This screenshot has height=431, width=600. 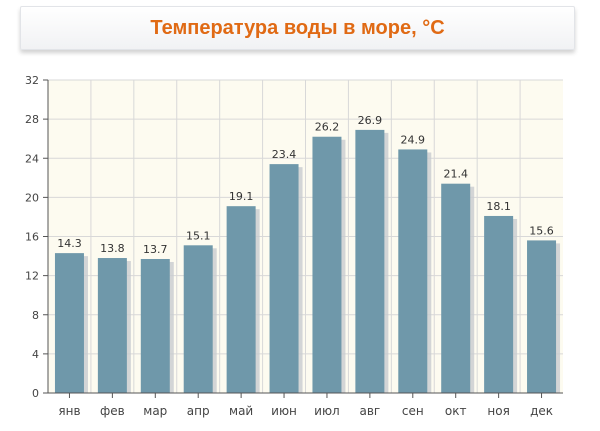 I want to click on chart-title-banner: Температура воды в море, °C, so click(x=297, y=28).